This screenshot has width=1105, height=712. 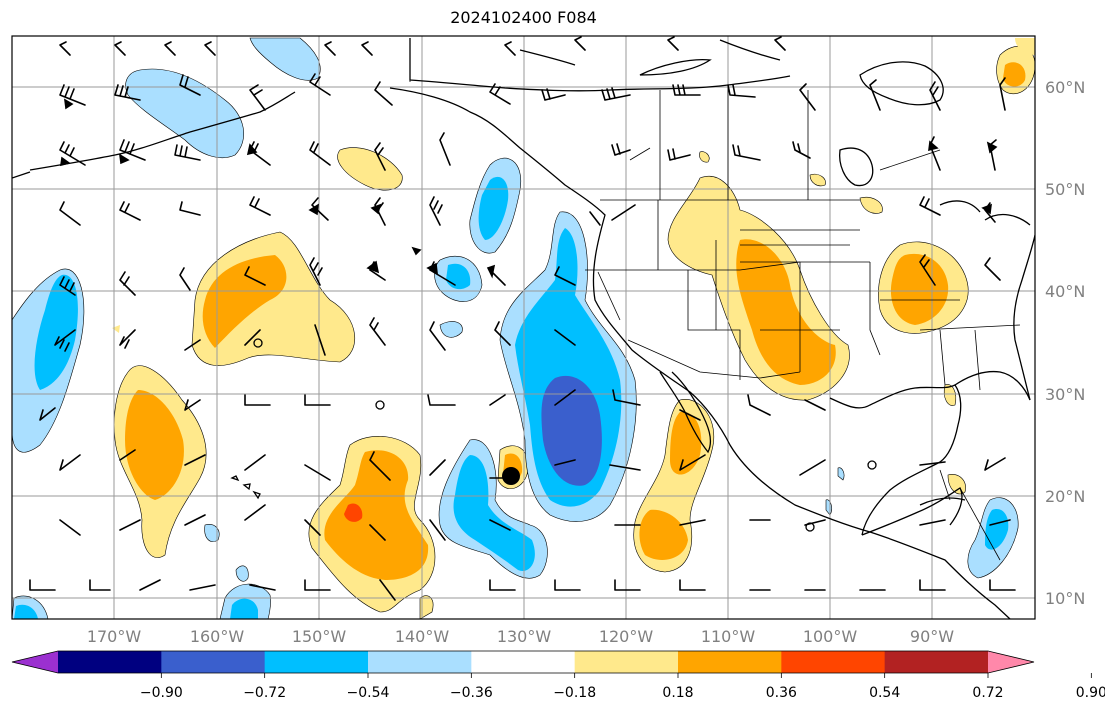 I want to click on colorbar-tick-label: −0.36, so click(x=471, y=693).